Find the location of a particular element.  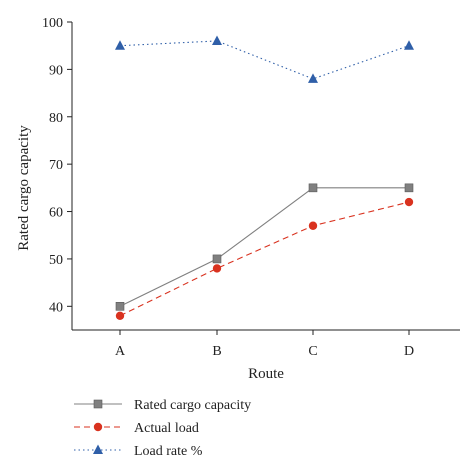

y-tick-label: 50 is located at coordinates (56, 260).